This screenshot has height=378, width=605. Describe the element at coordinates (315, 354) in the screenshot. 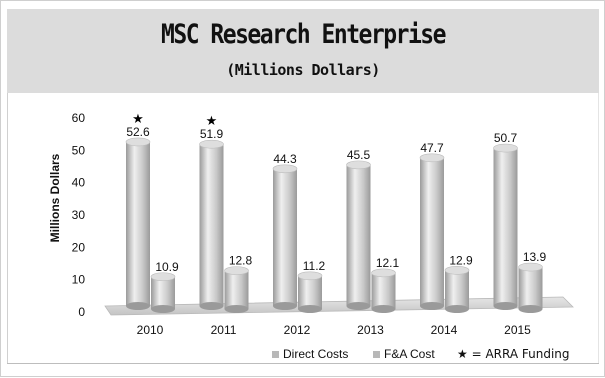

I see `legend-label-direct-costs: Direct Costs` at that location.